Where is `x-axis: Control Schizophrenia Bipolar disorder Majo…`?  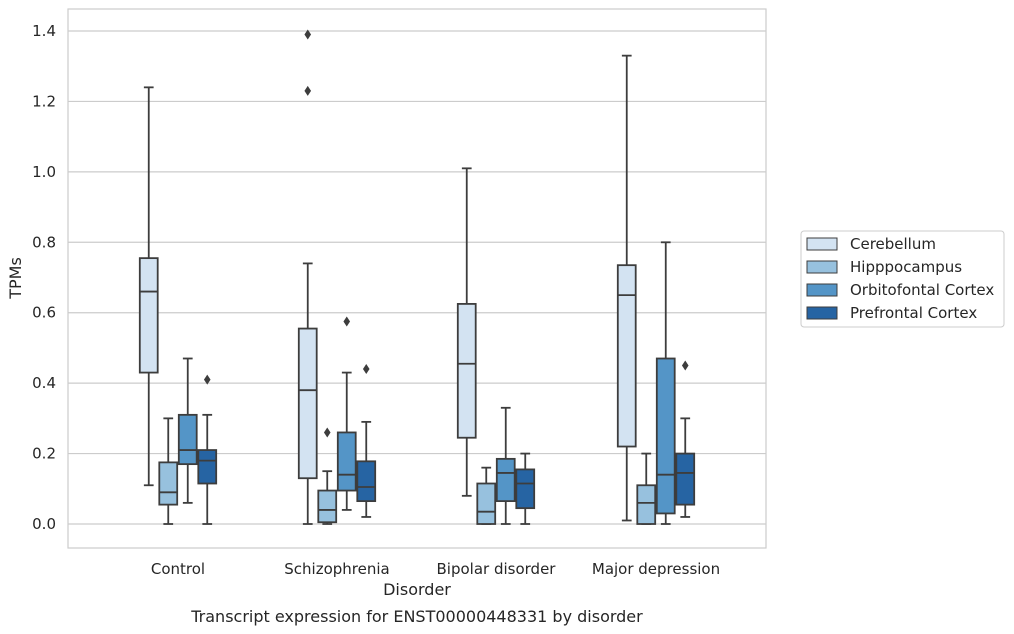 x-axis: Control Schizophrenia Bipolar disorder Majo… is located at coordinates (435, 569).